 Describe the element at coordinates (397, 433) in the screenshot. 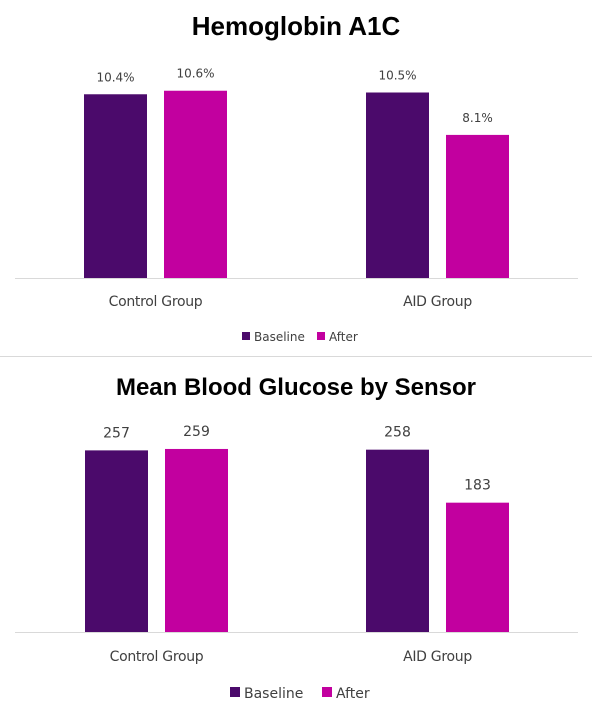

I see `data-label: 258` at that location.